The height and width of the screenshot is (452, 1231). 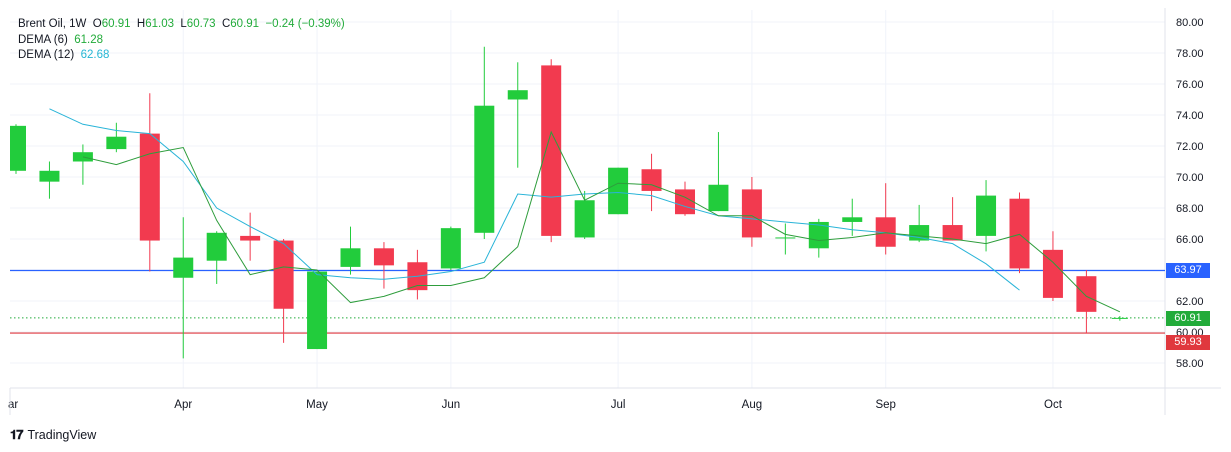 What do you see at coordinates (141, 24) in the screenshot?
I see `high-label: H` at bounding box center [141, 24].